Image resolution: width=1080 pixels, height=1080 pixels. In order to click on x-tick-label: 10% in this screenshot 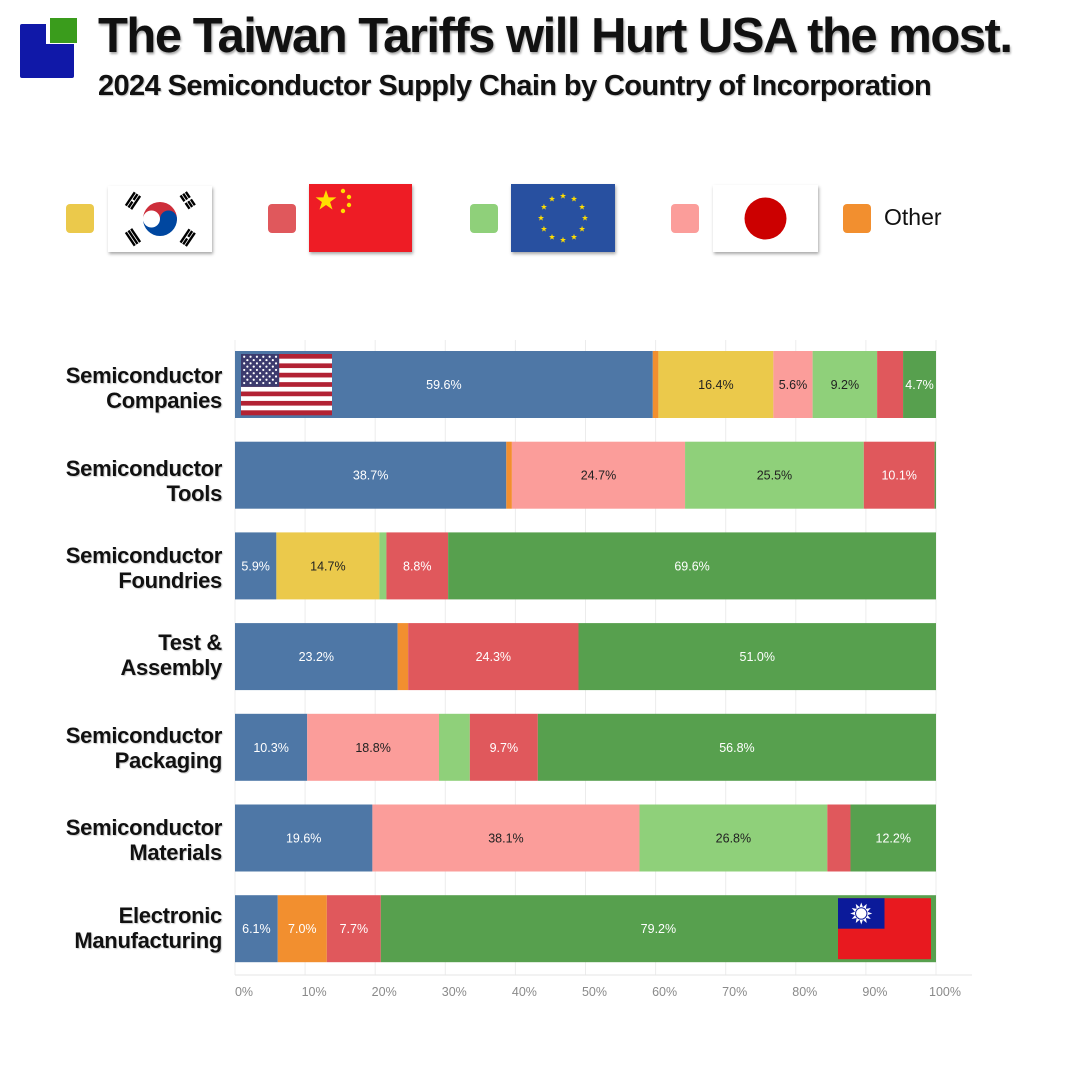, I will do `click(314, 992)`.